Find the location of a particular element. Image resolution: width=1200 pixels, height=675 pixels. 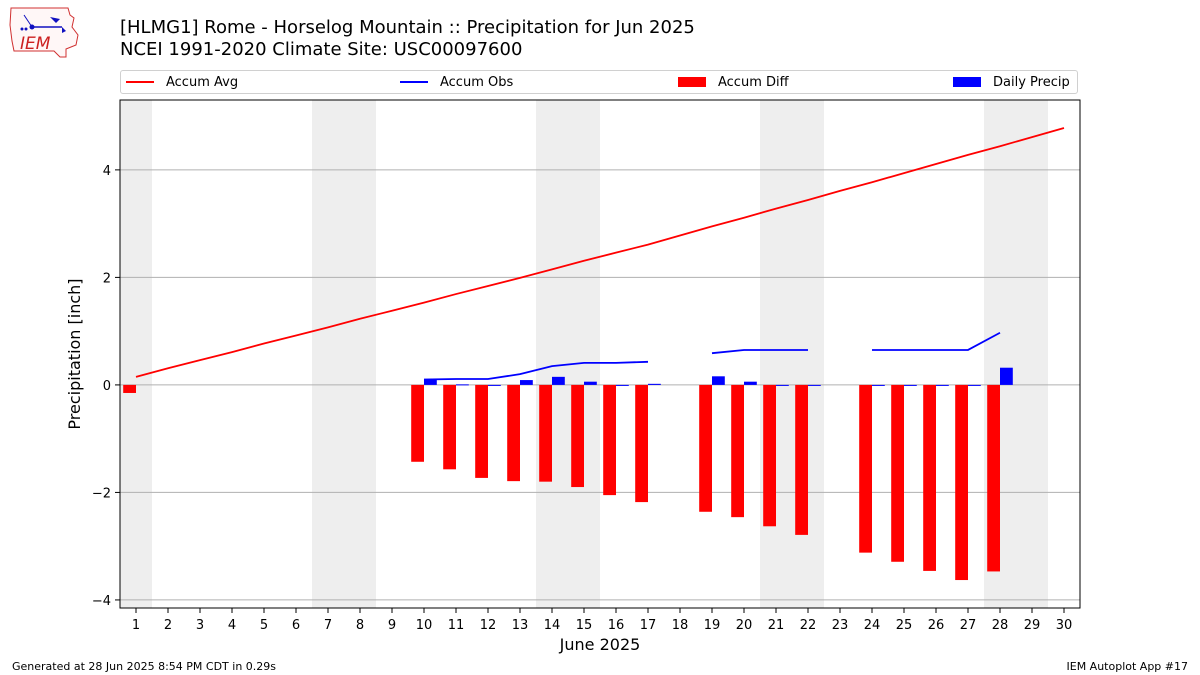

y-tick-label: 0 is located at coordinates (107, 386).